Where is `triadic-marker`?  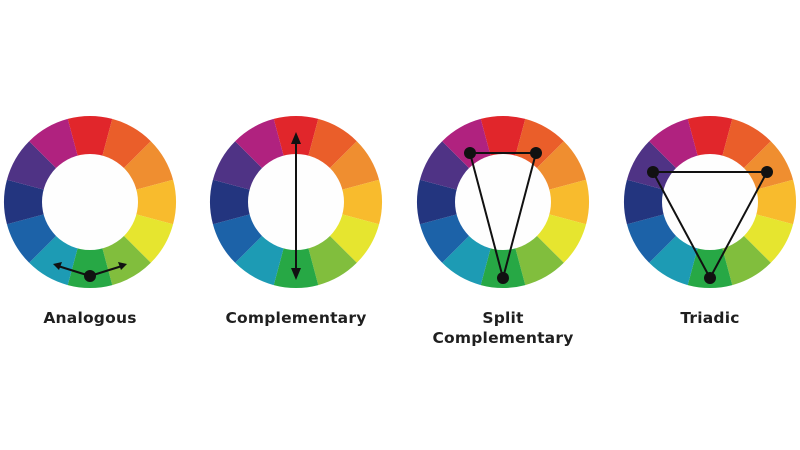 triadic-marker is located at coordinates (710, 225).